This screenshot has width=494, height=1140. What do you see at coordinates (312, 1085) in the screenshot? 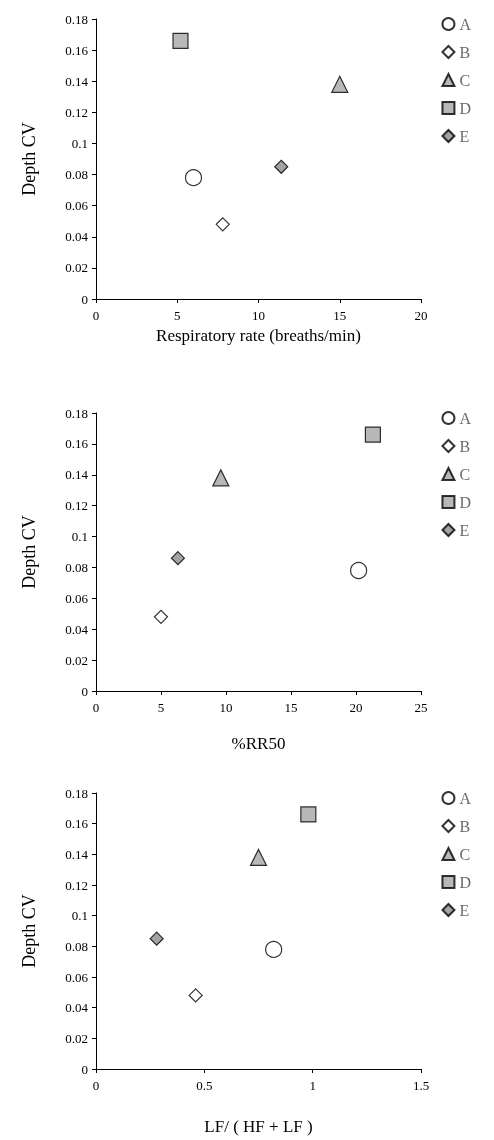
I see `x-tick-label: 1` at bounding box center [312, 1085].